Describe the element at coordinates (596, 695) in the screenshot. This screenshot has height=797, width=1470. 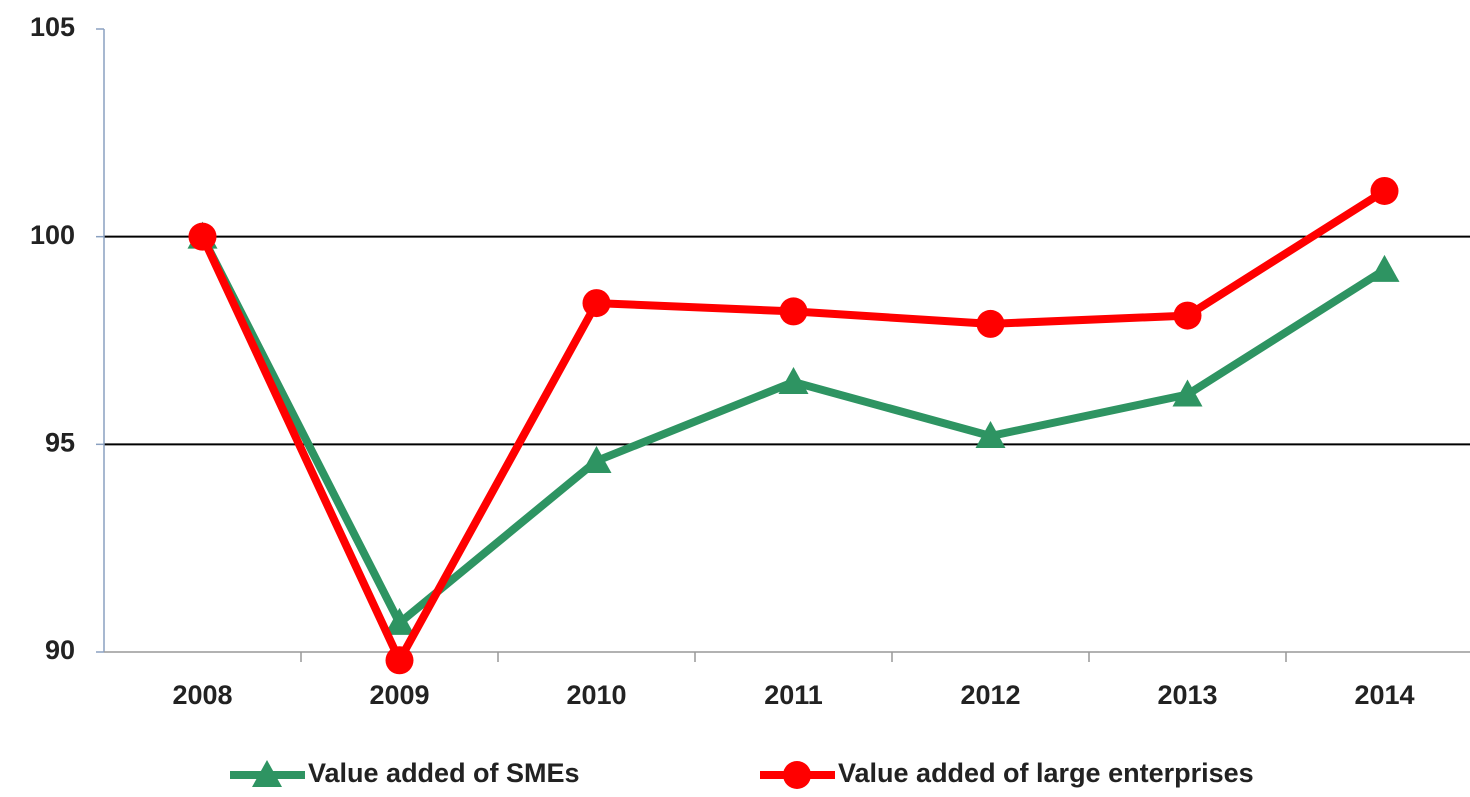
I see `x-tick-label: 2010` at that location.